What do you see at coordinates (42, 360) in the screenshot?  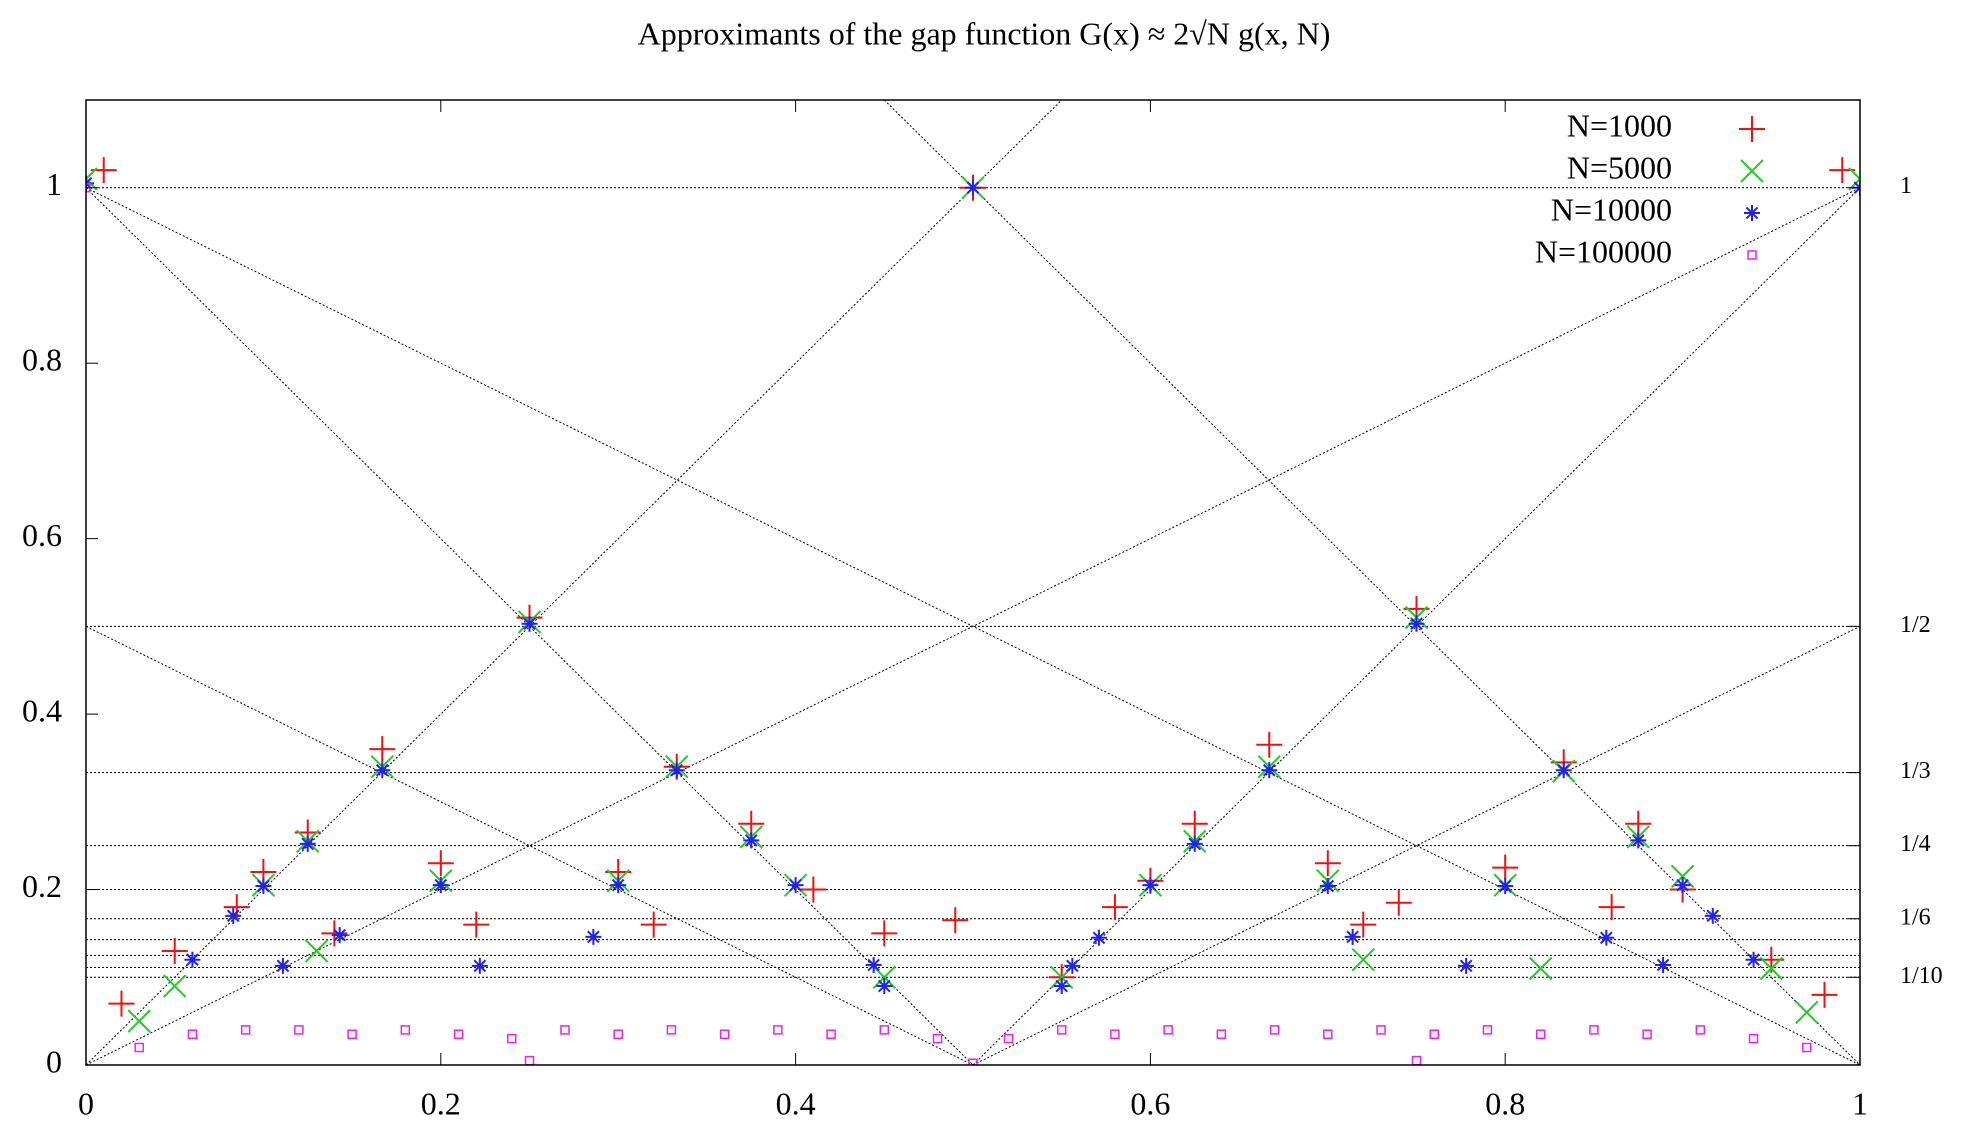 I see `y-tick-label: 0.8` at bounding box center [42, 360].